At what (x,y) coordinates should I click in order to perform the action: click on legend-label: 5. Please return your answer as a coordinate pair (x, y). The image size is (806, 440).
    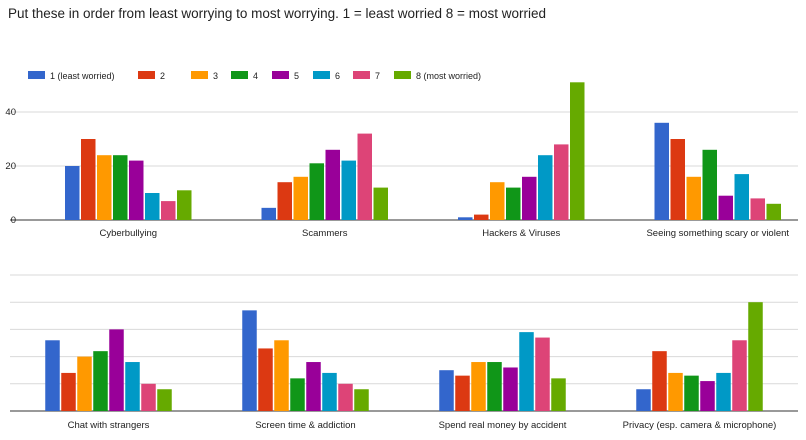
    Looking at the image, I should click on (296, 76).